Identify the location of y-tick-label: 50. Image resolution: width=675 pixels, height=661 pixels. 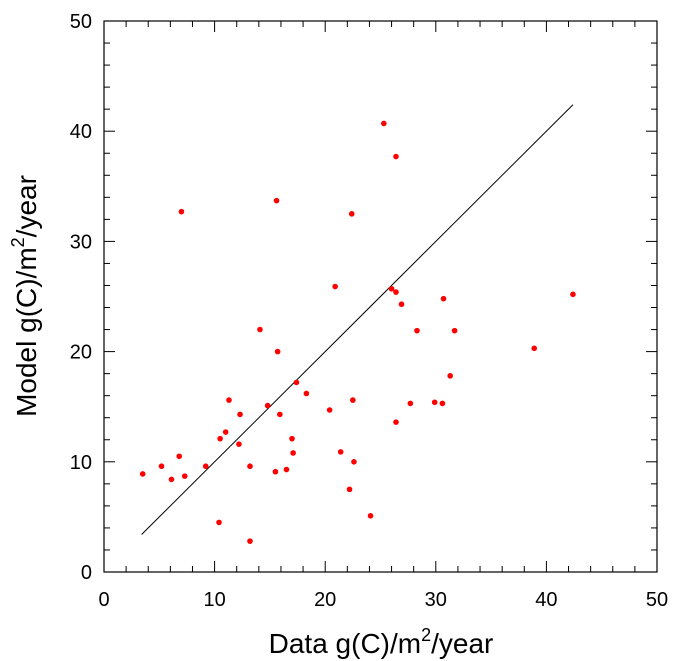
(81, 22).